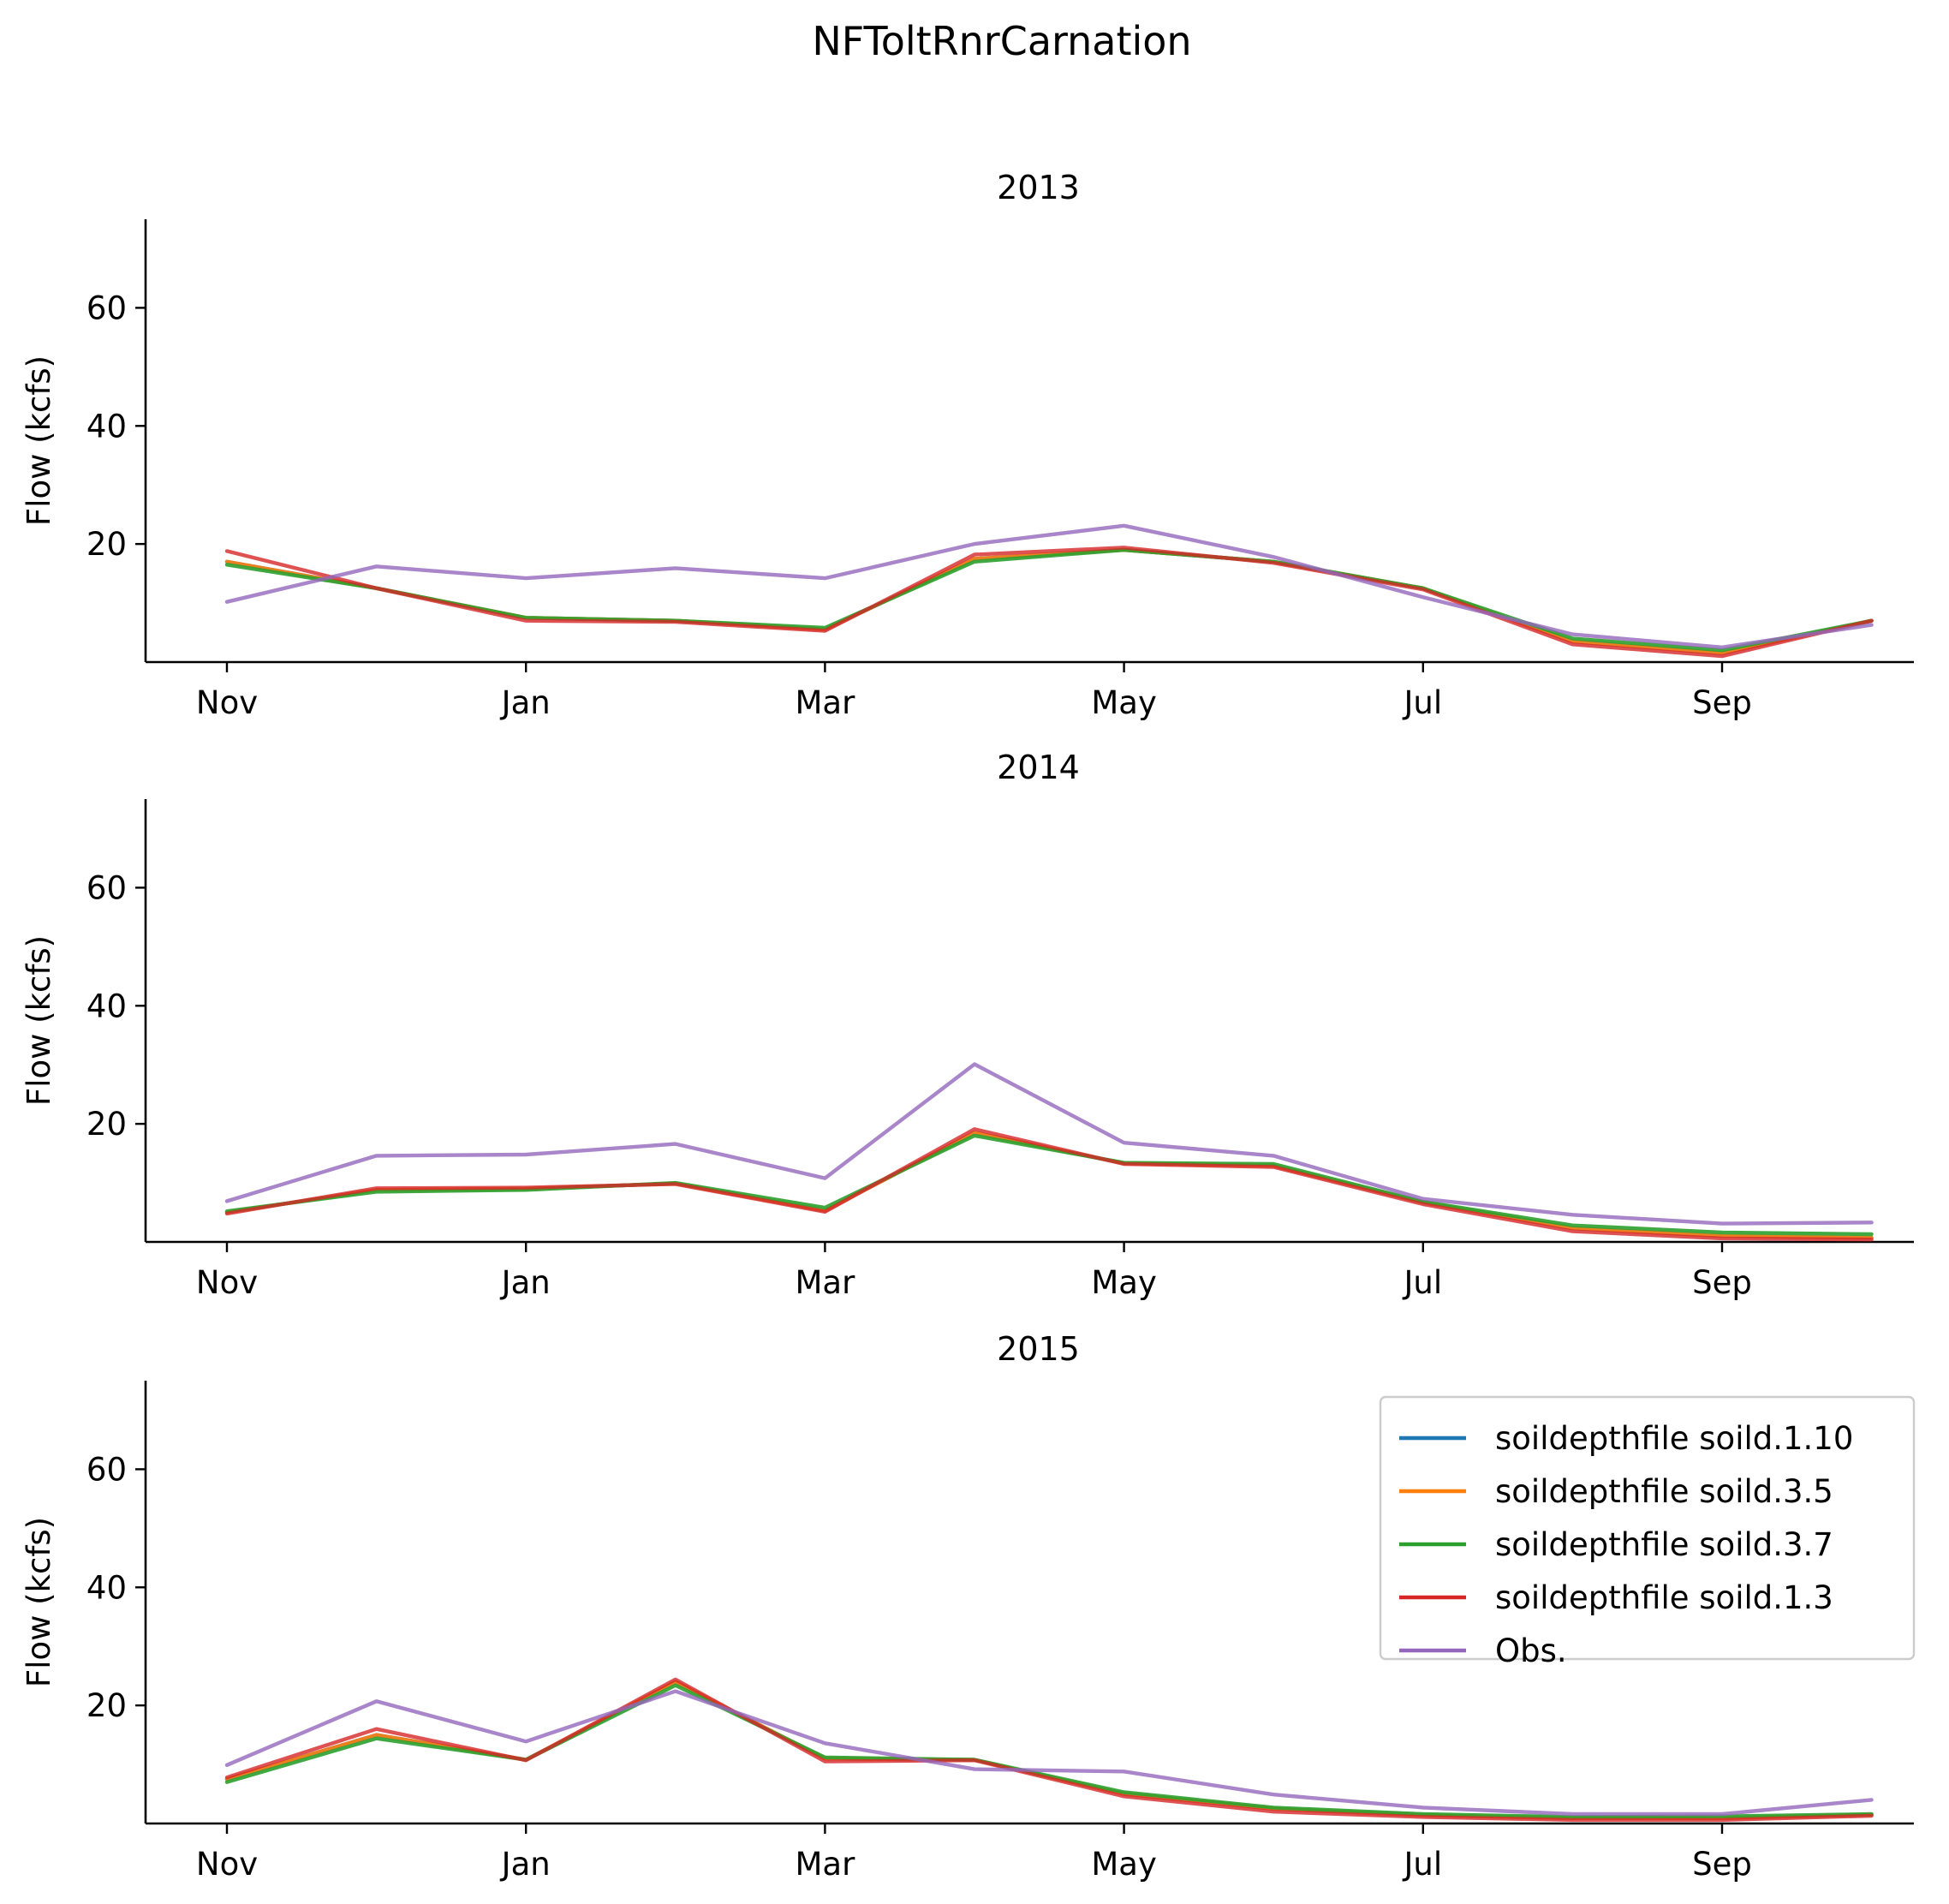 The image size is (1949, 1904). I want to click on chart-title: NFToltRnrCarnation, so click(1001, 41).